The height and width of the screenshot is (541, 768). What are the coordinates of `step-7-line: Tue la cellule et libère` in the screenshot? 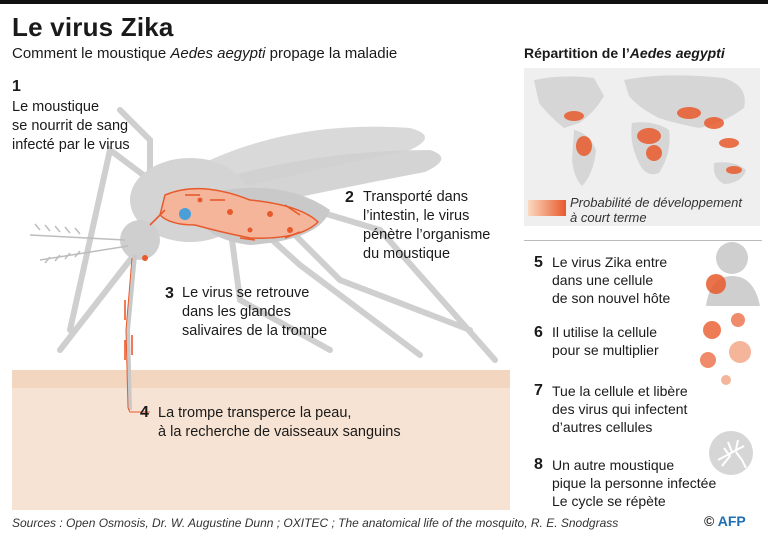 It's located at (620, 391).